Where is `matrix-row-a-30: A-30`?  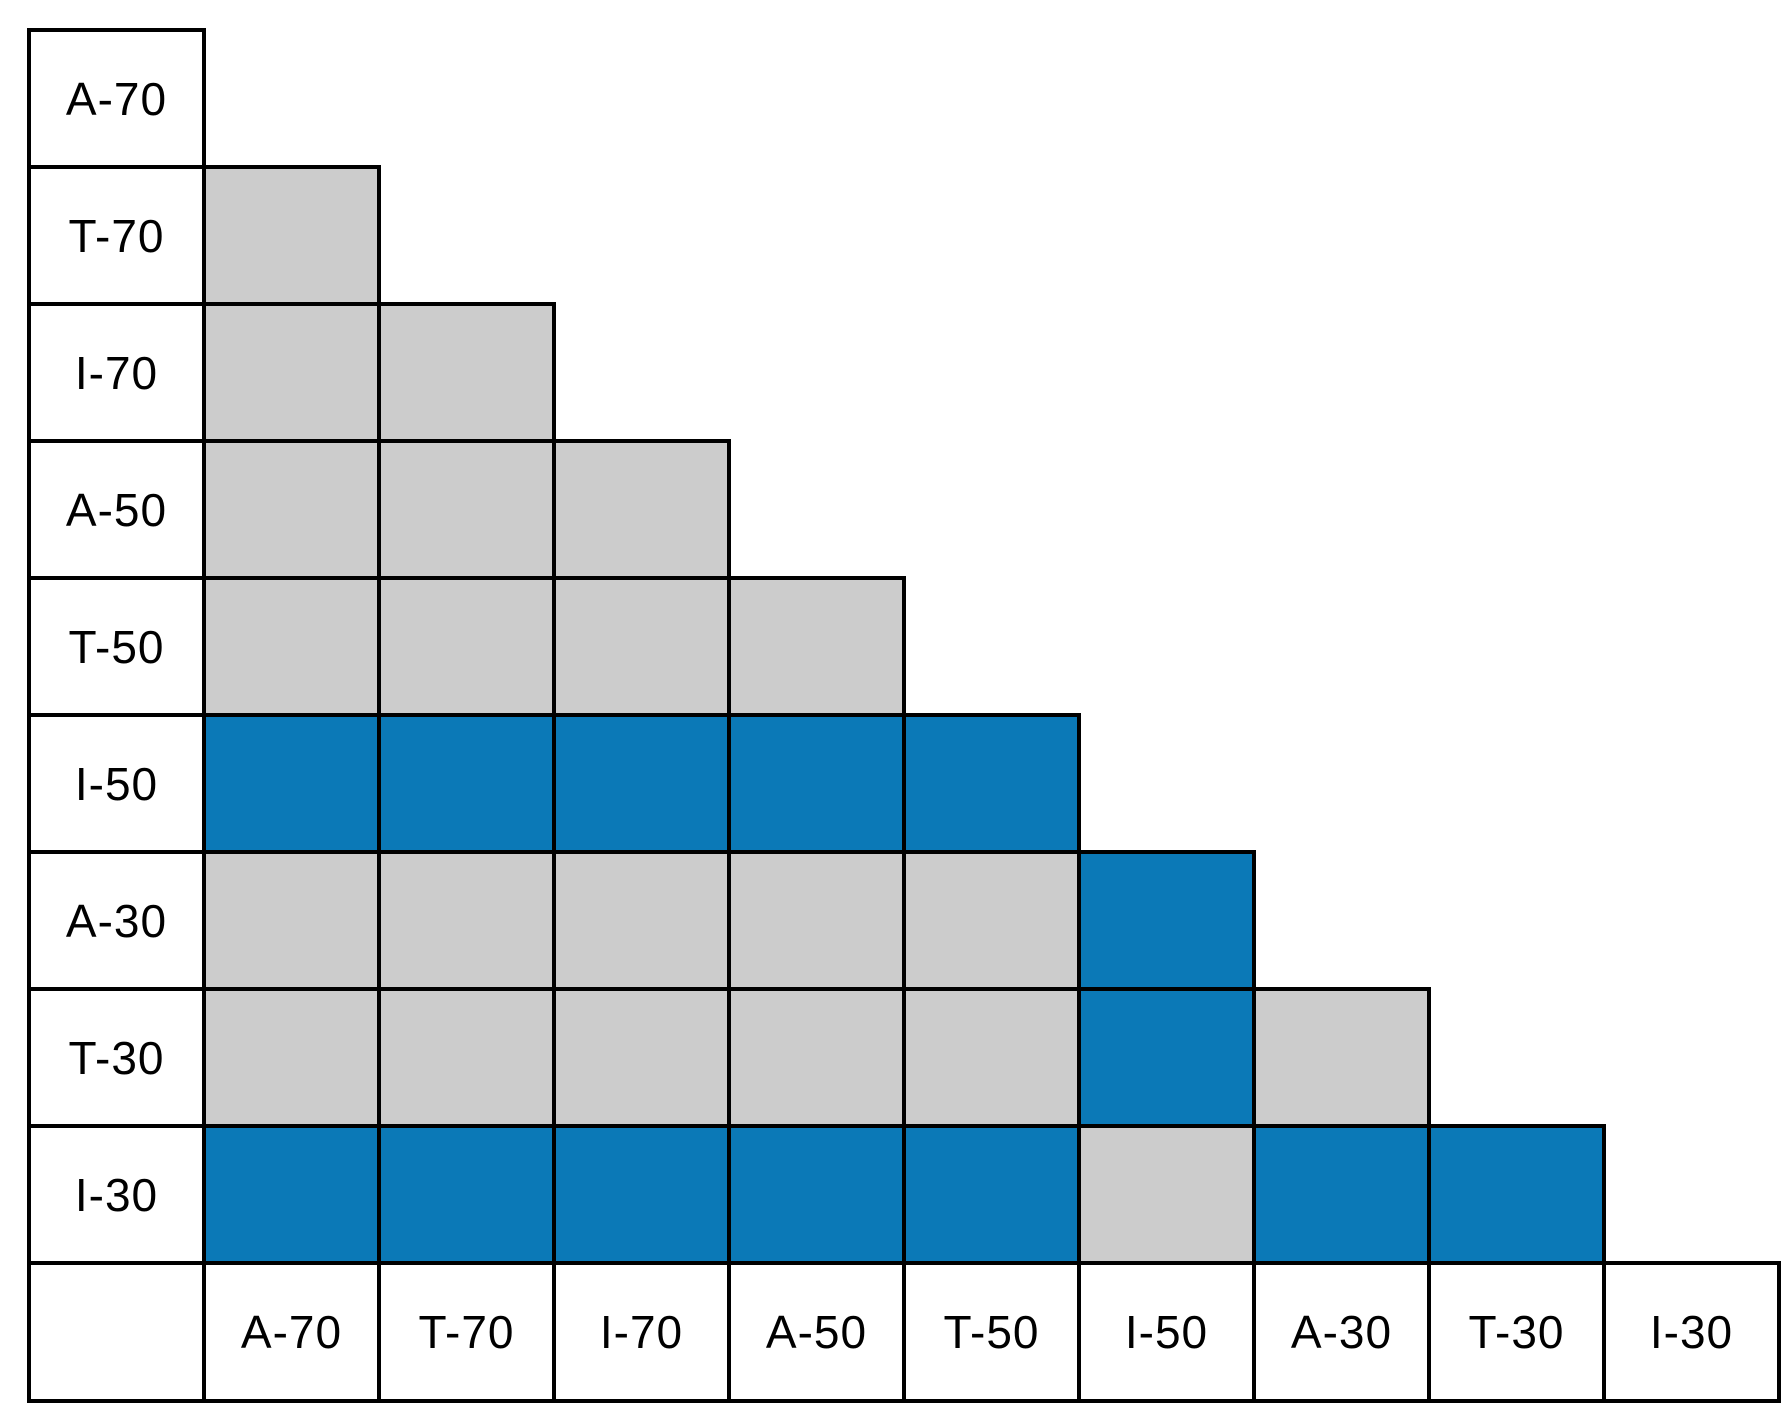
matrix-row-a-30: A-30 is located at coordinates (903, 920).